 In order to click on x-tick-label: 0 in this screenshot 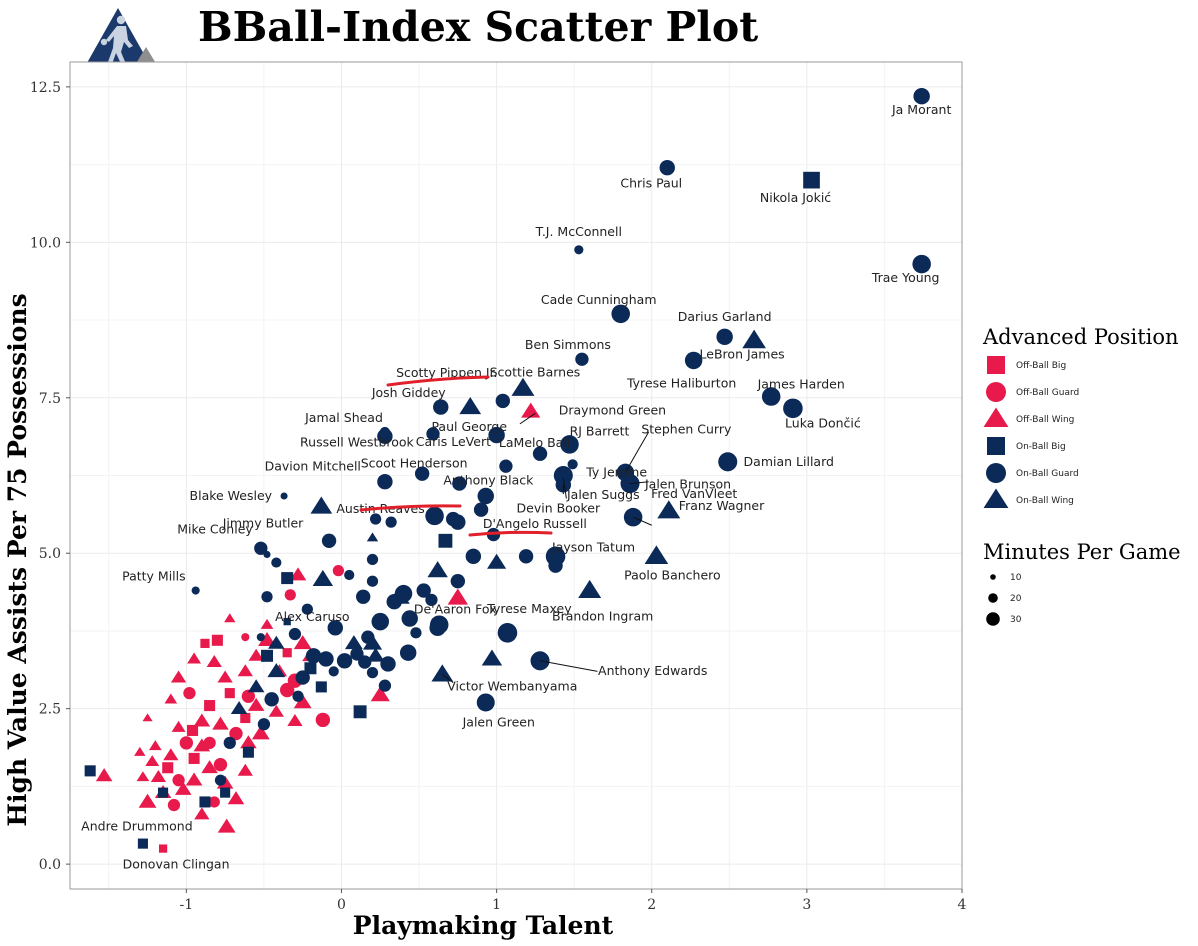, I will do `click(341, 905)`.